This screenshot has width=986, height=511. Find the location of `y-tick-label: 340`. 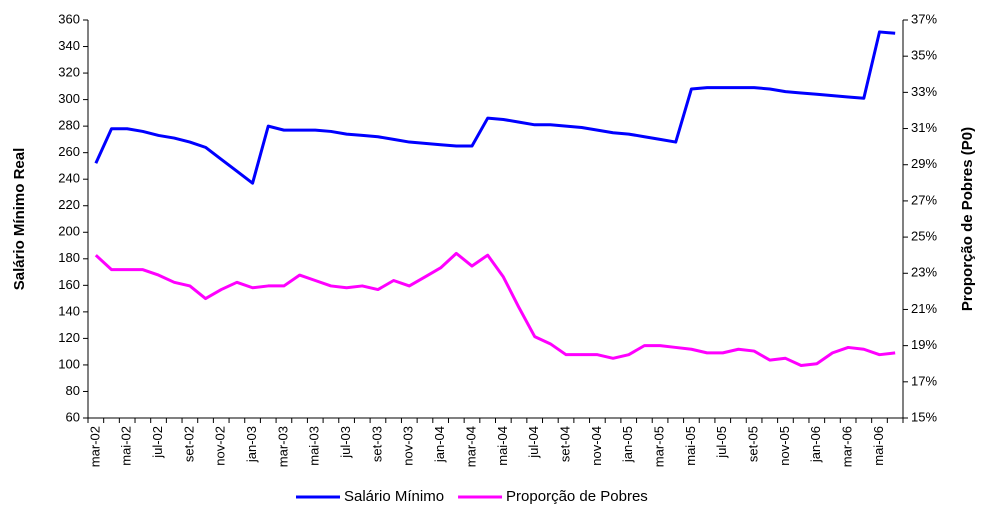

y-tick-label: 340 is located at coordinates (69, 45).